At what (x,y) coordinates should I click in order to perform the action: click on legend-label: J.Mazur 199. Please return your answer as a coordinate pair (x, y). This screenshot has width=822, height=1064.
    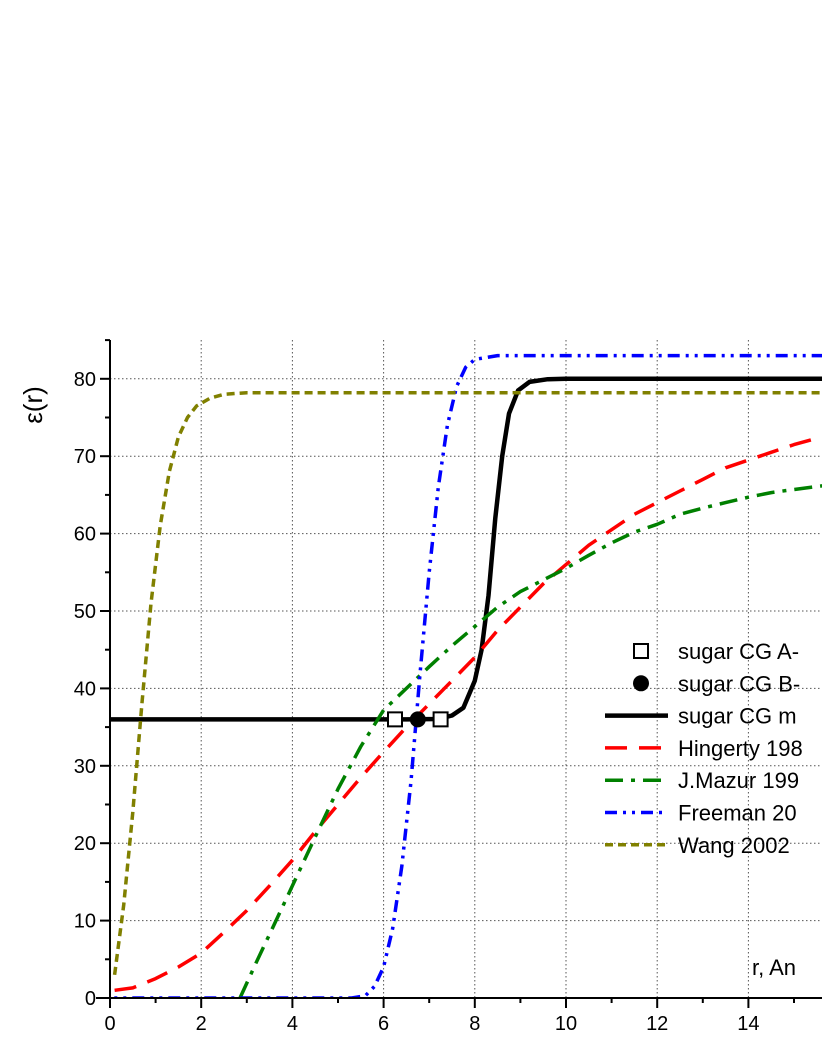
    Looking at the image, I should click on (738, 780).